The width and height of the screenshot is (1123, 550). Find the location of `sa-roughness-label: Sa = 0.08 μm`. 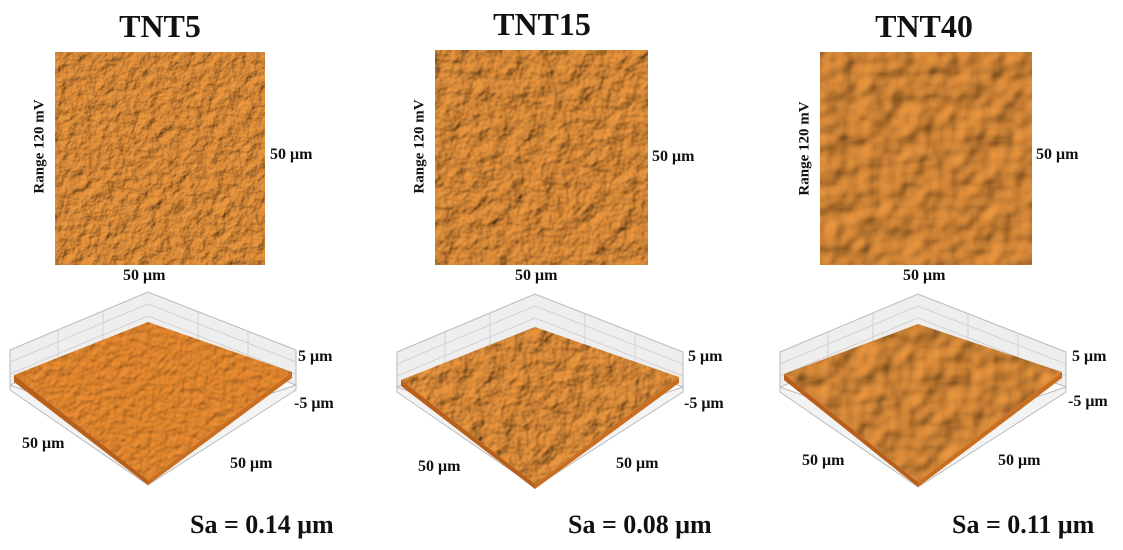

sa-roughness-label: Sa = 0.08 μm is located at coordinates (640, 524).